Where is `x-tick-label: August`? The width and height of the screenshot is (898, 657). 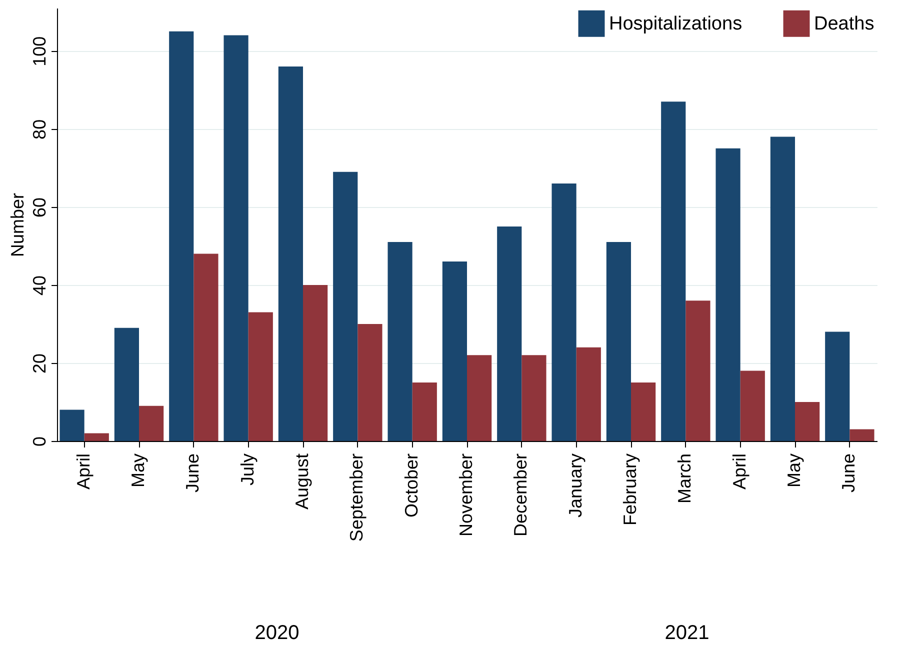 x-tick-label: August is located at coordinates (302, 482).